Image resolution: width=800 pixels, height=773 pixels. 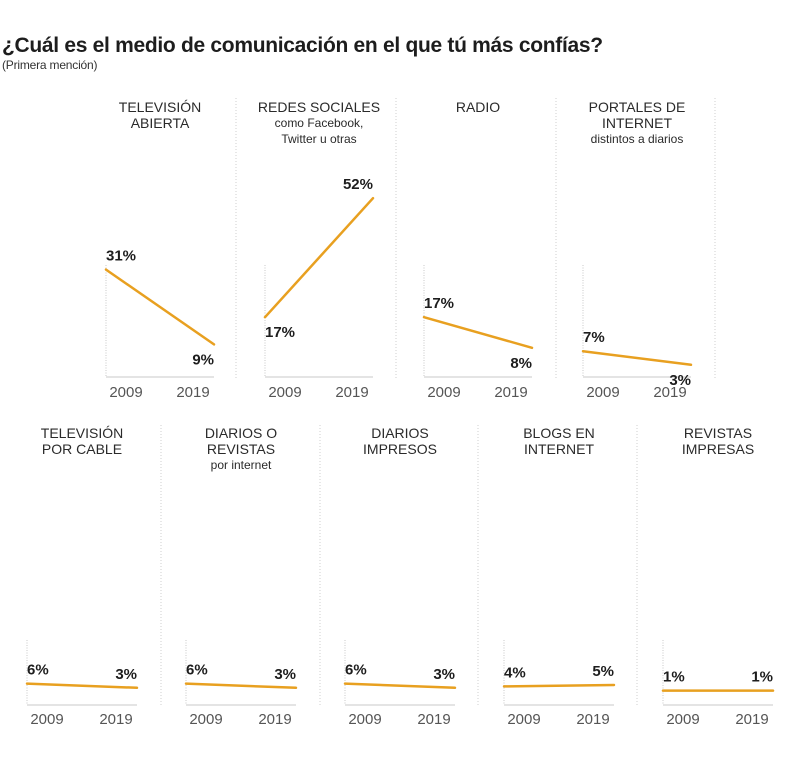 I want to click on data-label-2009: 31%, so click(x=121, y=256).